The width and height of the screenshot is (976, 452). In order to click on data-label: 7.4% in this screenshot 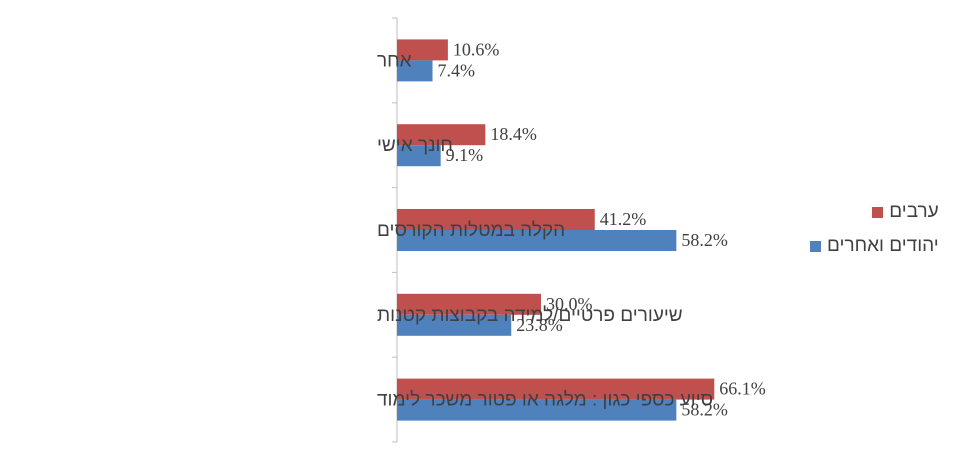, I will do `click(457, 70)`.